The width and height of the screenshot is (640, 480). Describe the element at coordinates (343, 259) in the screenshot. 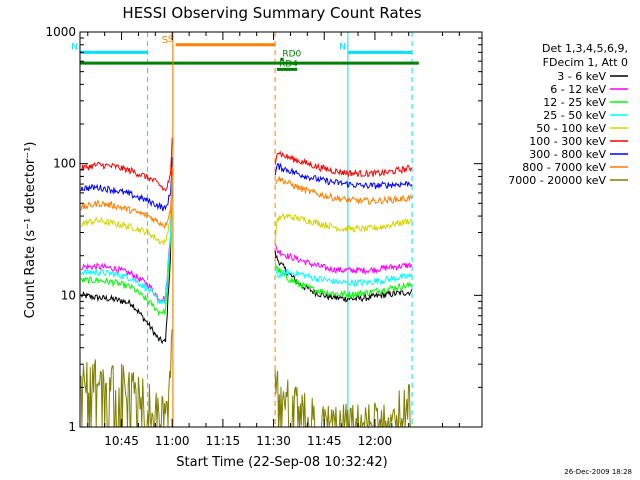

I see `series-line-6-12-kev` at that location.